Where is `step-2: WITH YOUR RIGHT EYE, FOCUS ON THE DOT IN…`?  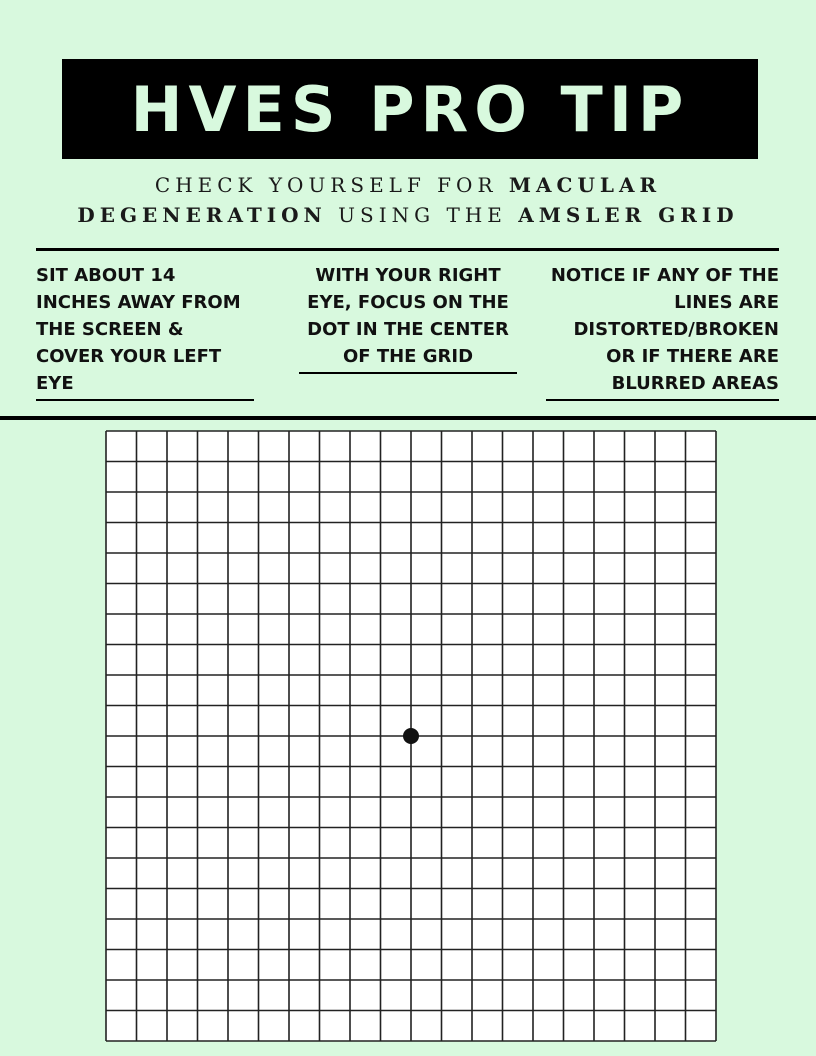 step-2: WITH YOUR RIGHT EYE, FOCUS ON THE DOT IN… is located at coordinates (408, 318).